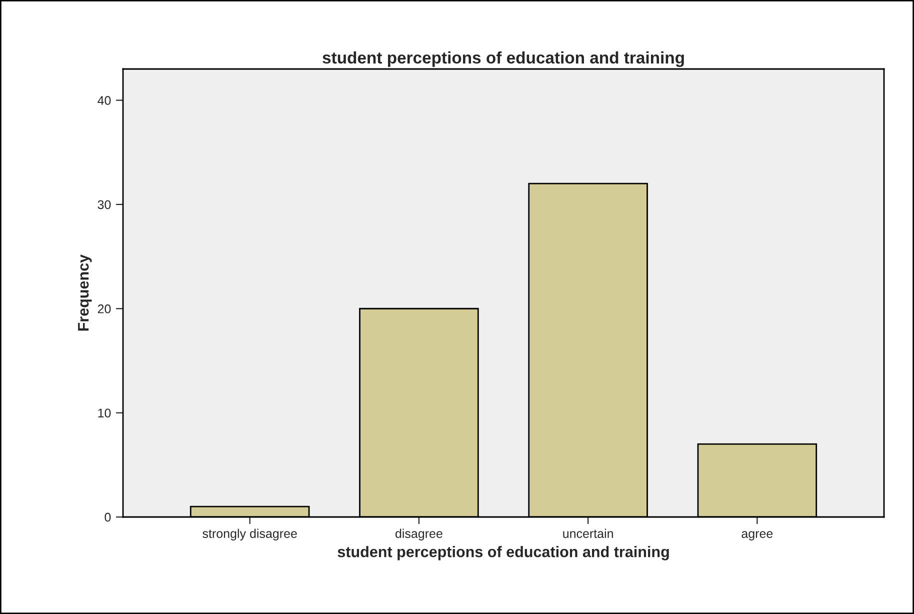 The height and width of the screenshot is (614, 914). I want to click on chart-title: student perceptions of education and training, so click(503, 59).